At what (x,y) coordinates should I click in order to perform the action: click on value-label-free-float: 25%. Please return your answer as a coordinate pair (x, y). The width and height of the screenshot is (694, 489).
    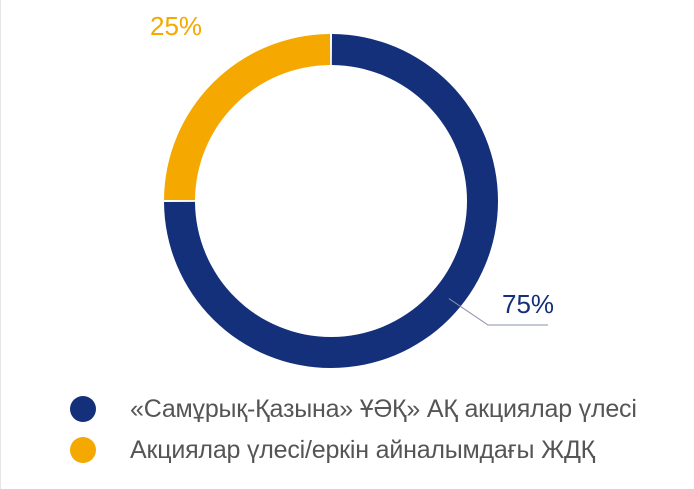
    Looking at the image, I should click on (176, 26).